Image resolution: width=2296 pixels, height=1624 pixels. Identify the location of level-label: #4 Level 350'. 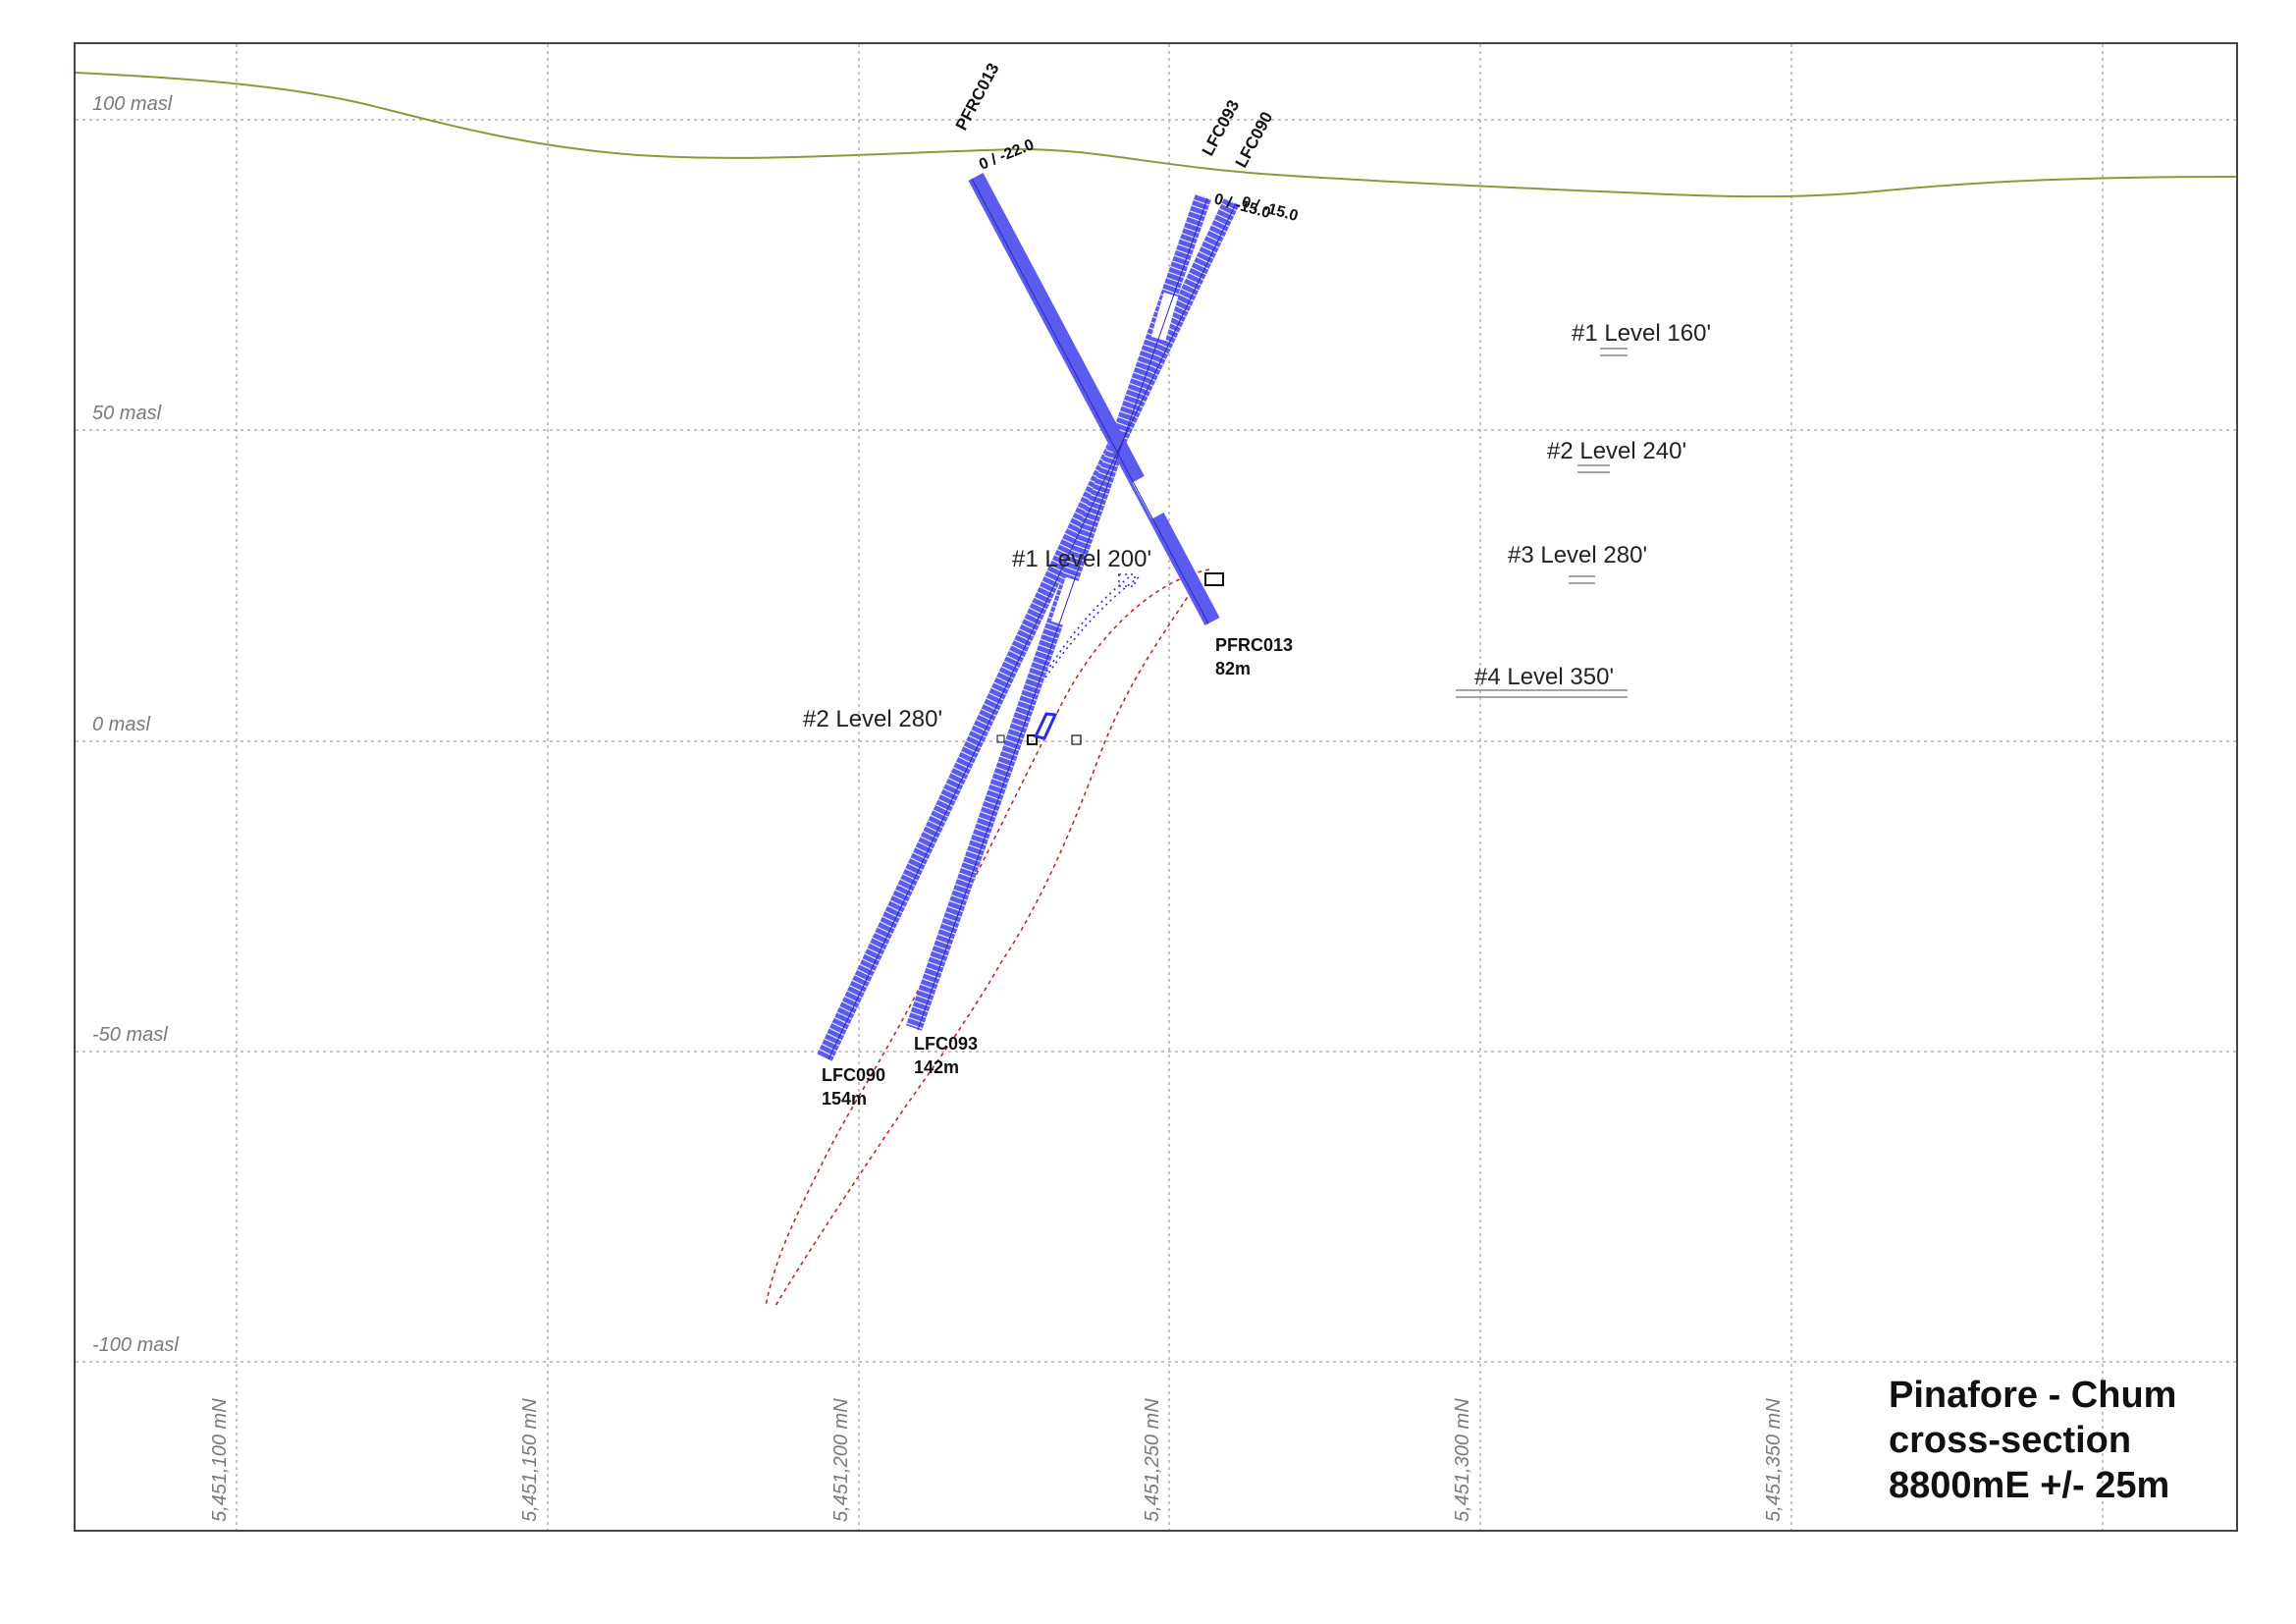
(1544, 677).